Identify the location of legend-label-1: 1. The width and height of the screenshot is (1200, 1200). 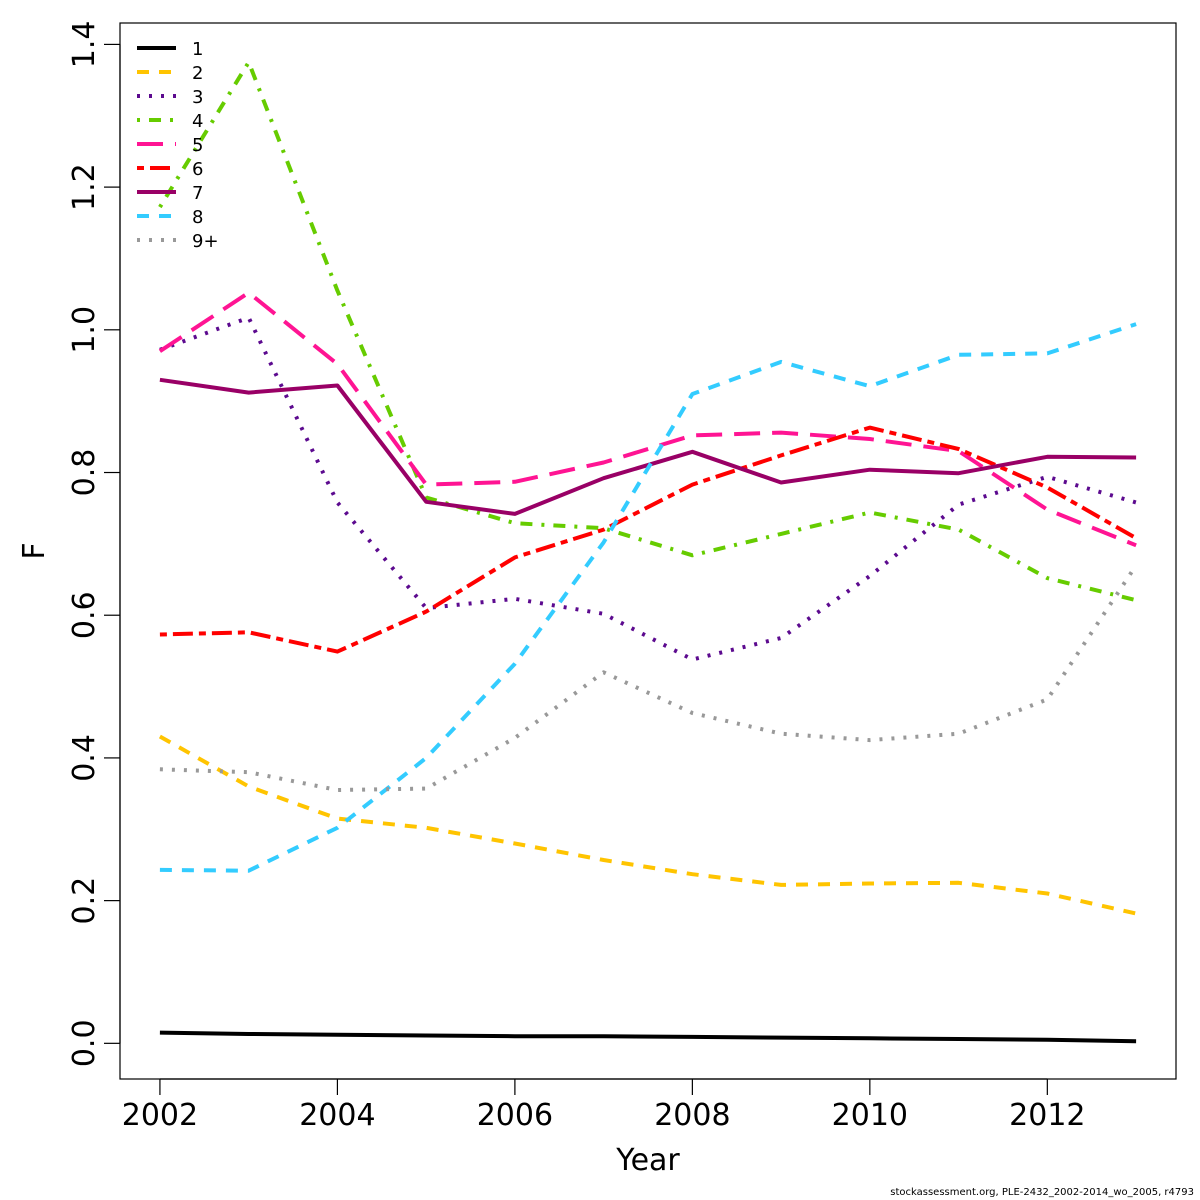
(197, 49).